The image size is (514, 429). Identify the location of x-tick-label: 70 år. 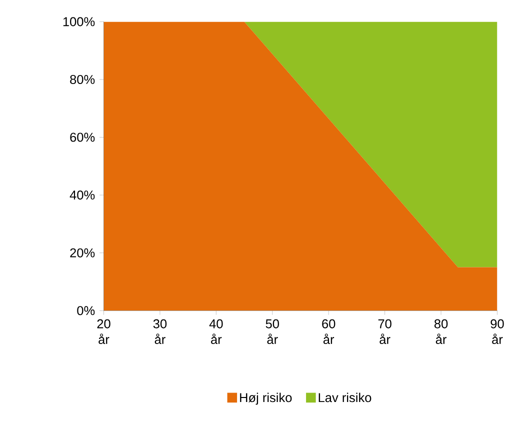
(385, 331).